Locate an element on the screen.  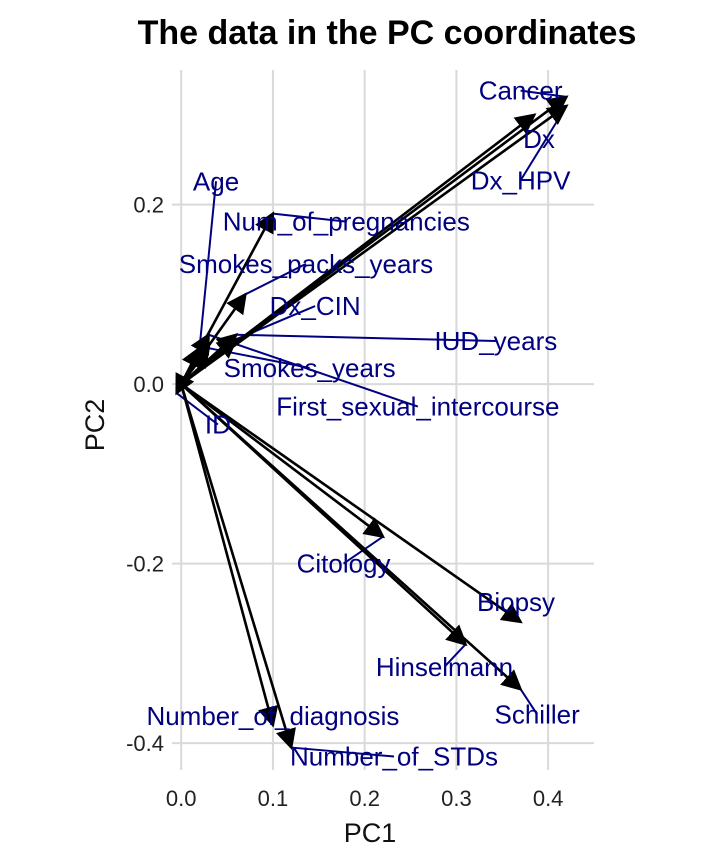
leader-number-of-stds is located at coordinates (343, 752).